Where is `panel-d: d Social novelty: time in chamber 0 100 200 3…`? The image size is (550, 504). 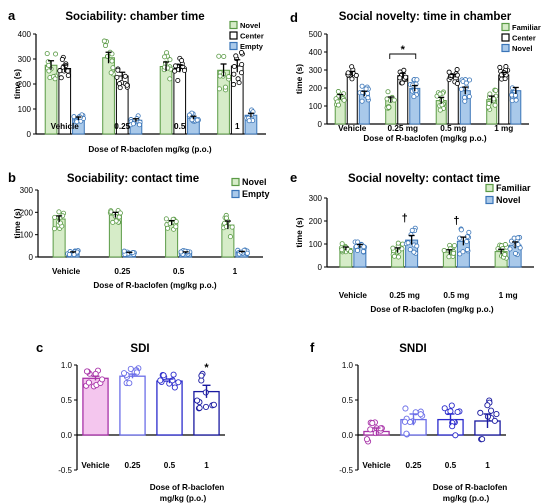
panel-d: d Social novelty: time in chamber 0 100 200 3… is located at coordinates (415, 76).